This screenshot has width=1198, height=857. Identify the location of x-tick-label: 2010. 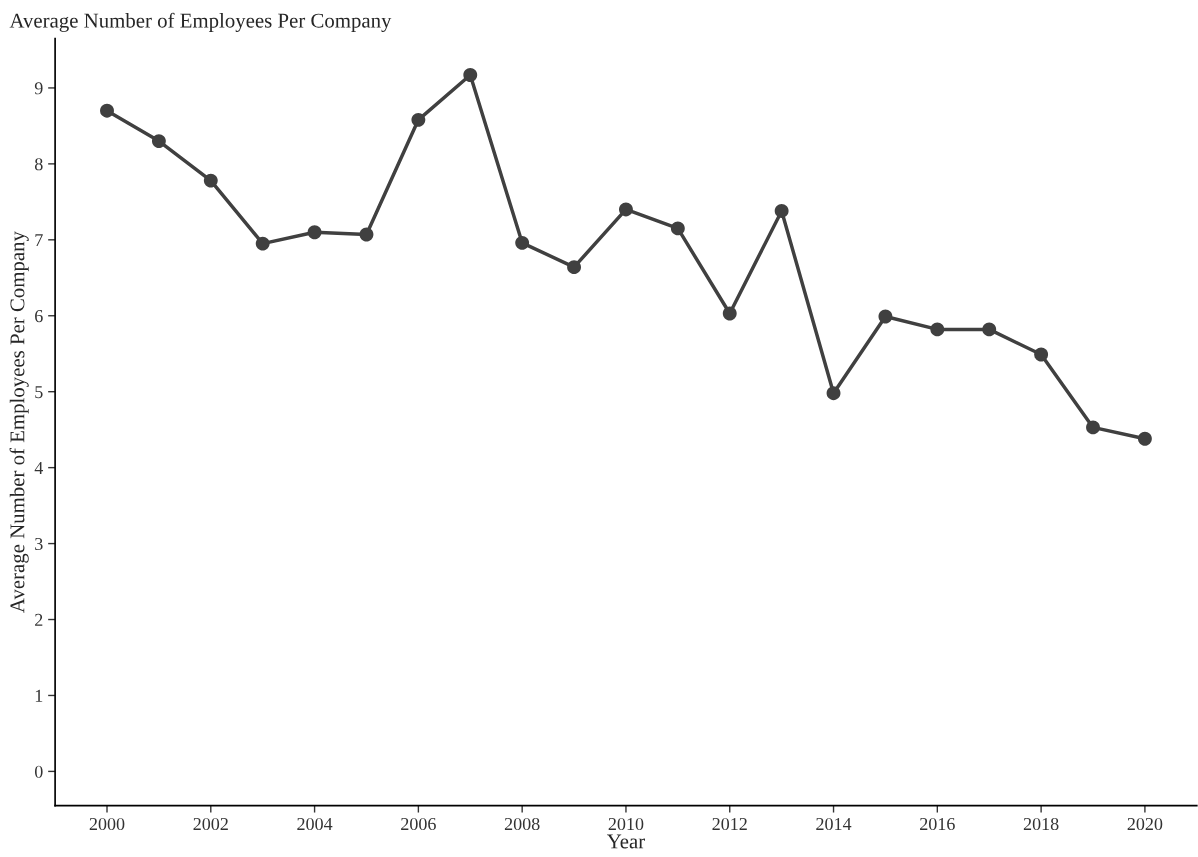
(626, 824).